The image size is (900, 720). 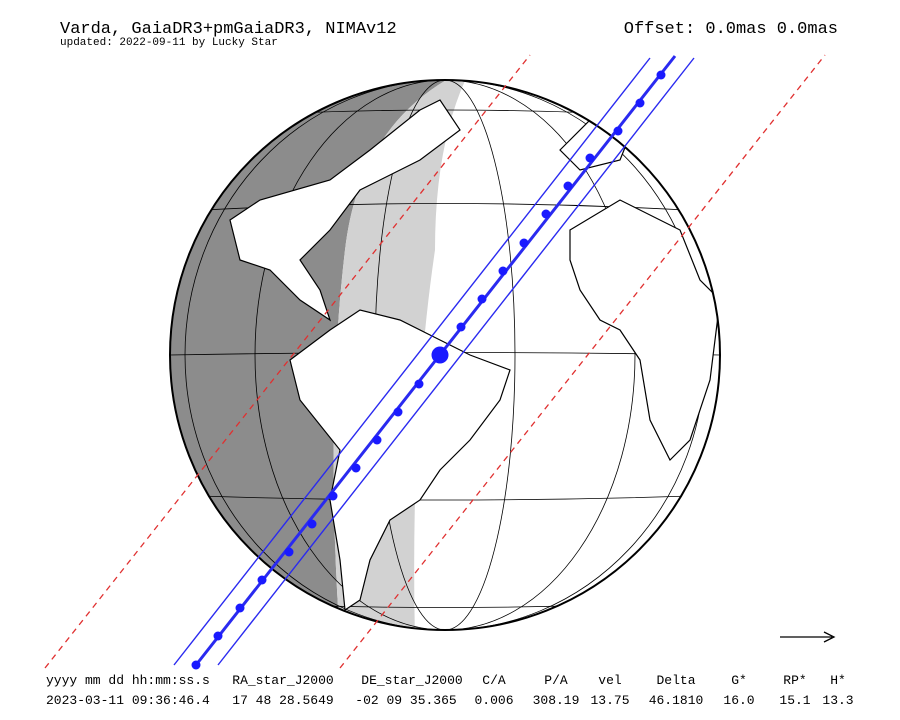 I want to click on table-value: 13.3, so click(x=837, y=700).